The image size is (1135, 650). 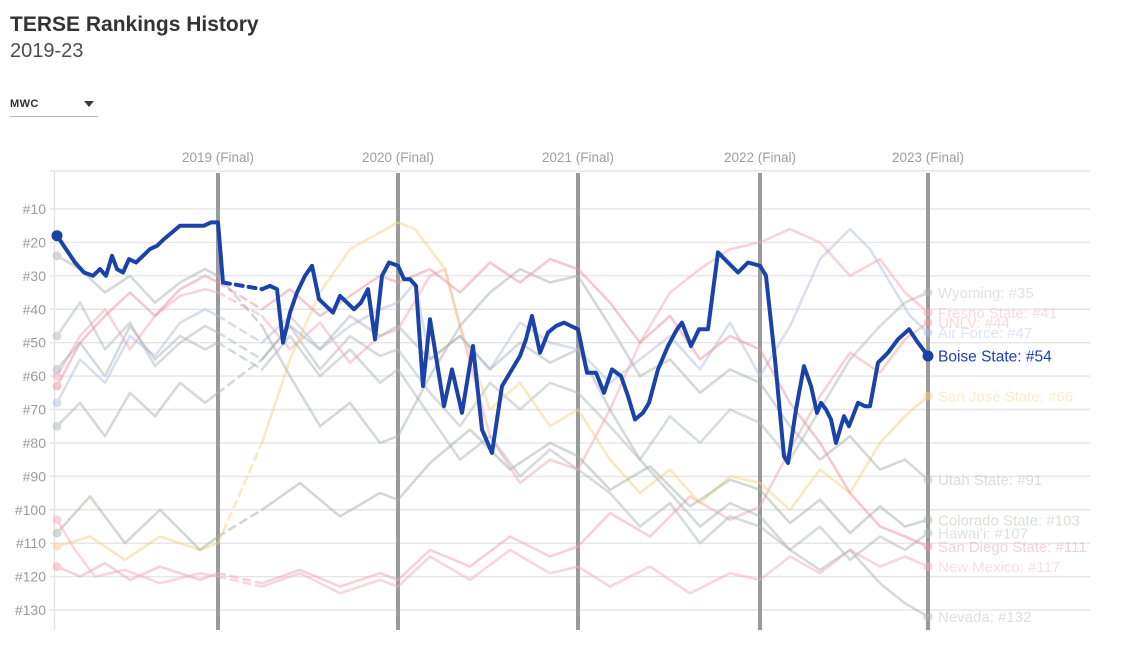 What do you see at coordinates (983, 534) in the screenshot?
I see `team-label-hawai-i: Hawaiʻi: #107` at bounding box center [983, 534].